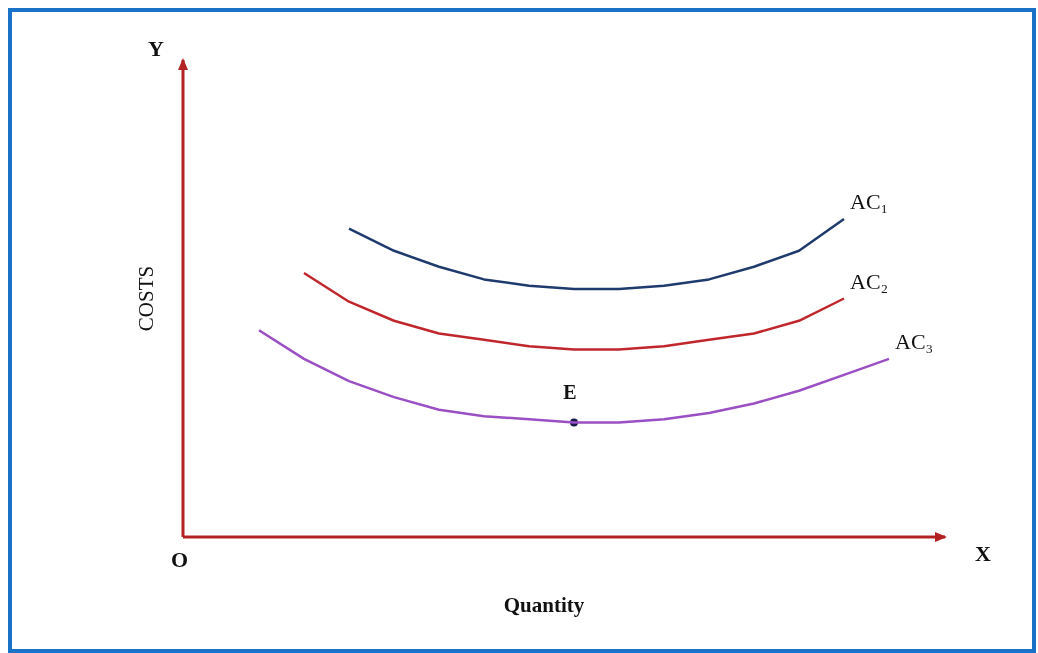  What do you see at coordinates (914, 341) in the screenshot?
I see `series-label: AC₃` at bounding box center [914, 341].